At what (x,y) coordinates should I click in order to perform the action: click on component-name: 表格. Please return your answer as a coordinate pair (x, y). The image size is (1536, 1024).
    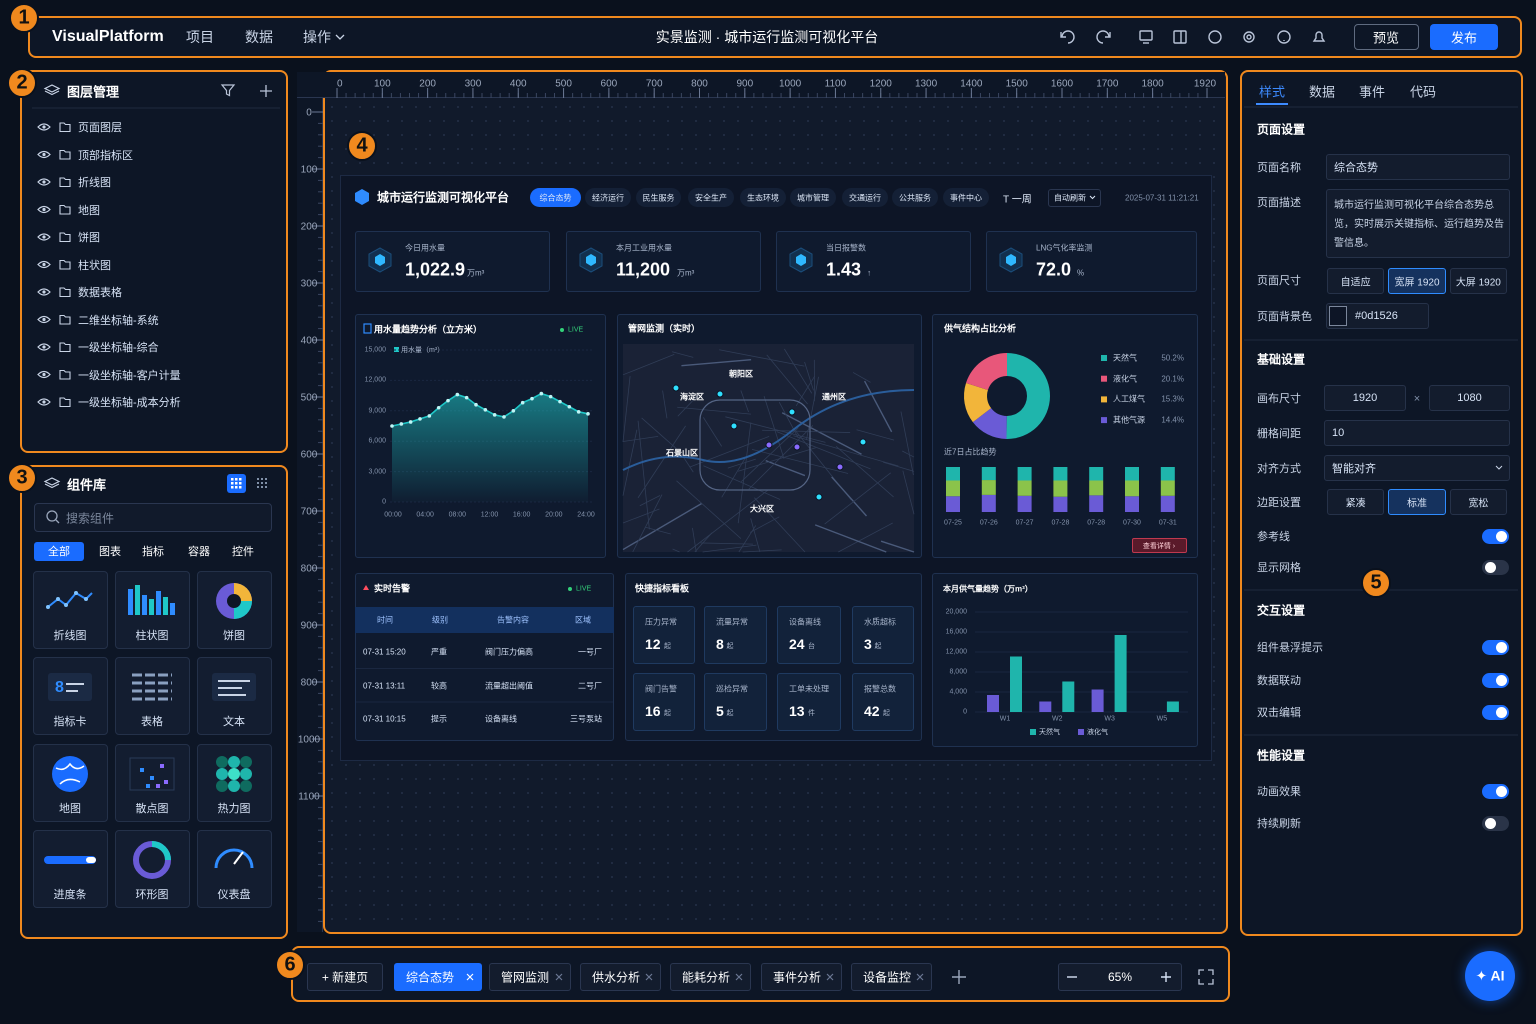
    Looking at the image, I should click on (152, 722).